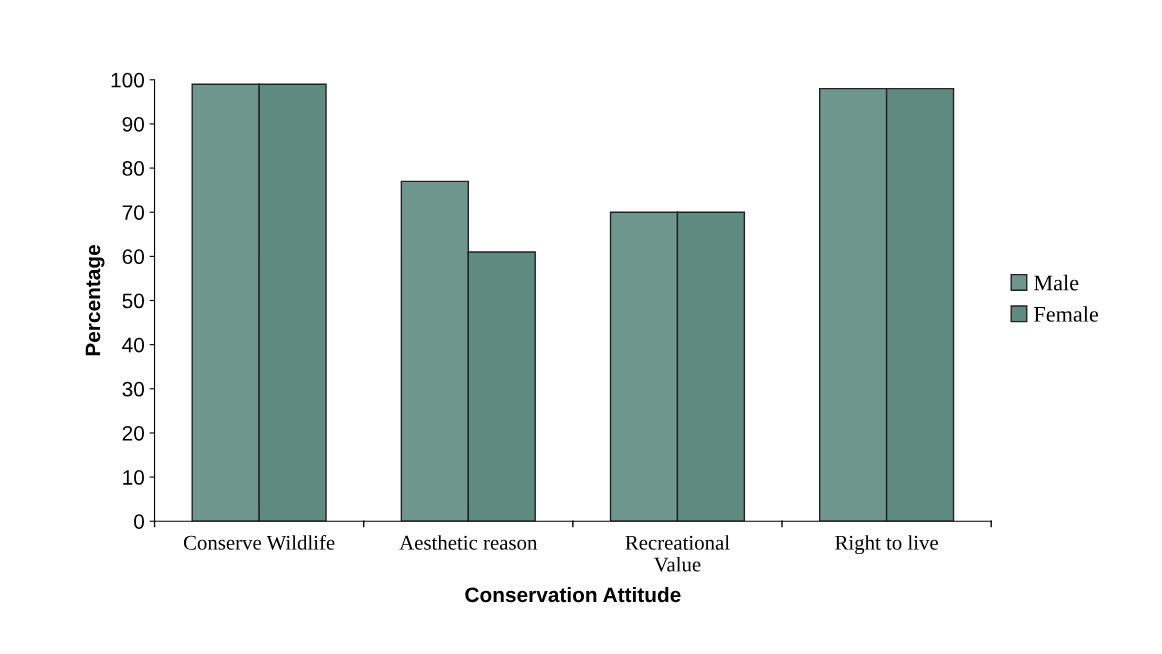 Image resolution: width=1162 pixels, height=654 pixels. What do you see at coordinates (133, 168) in the screenshot?
I see `y-tick-label: 80` at bounding box center [133, 168].